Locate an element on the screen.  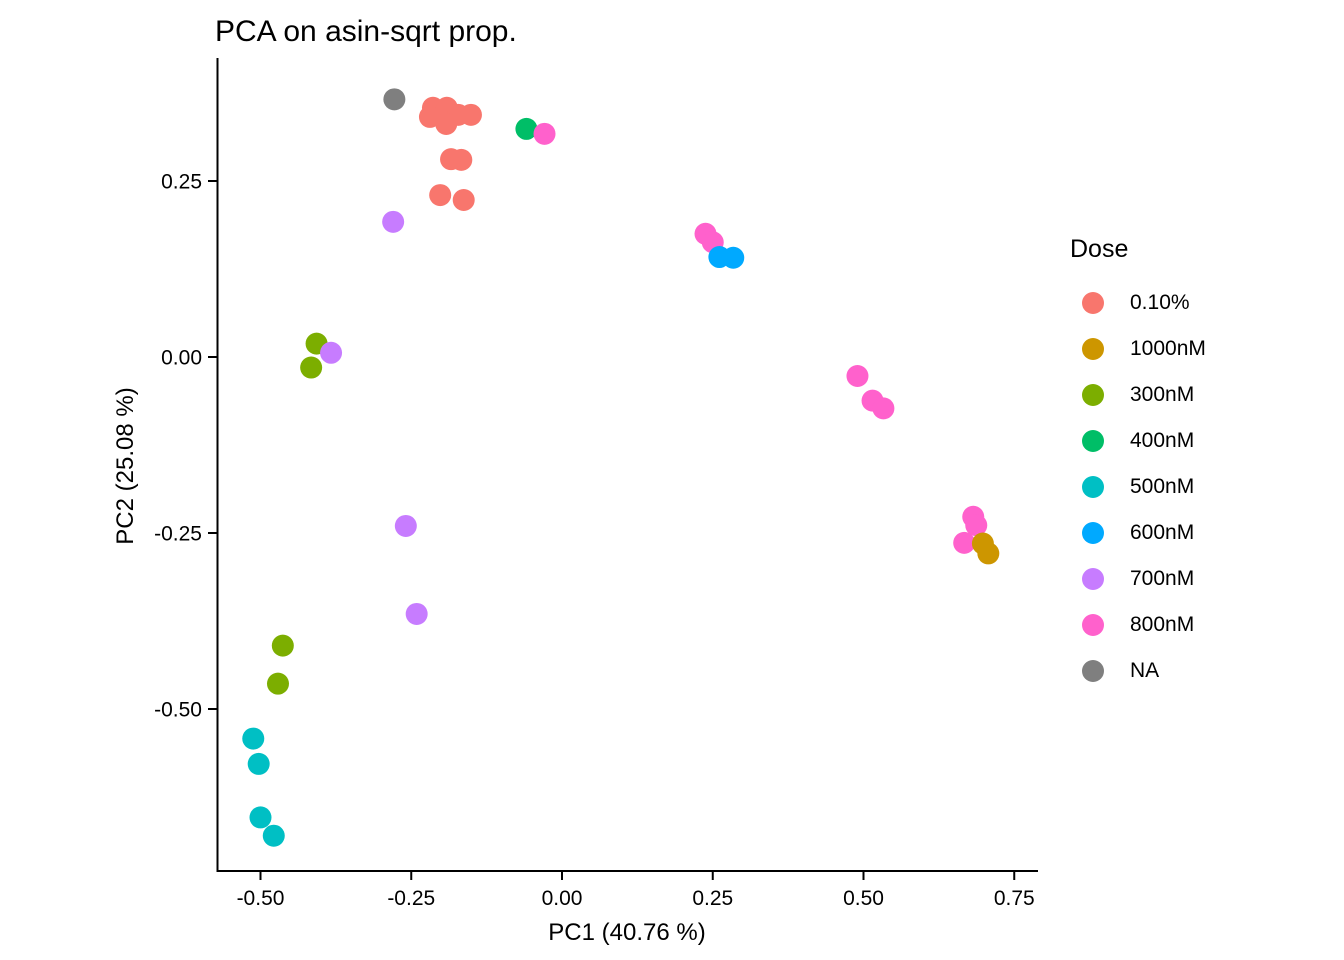
legend-item-700nM: 700nM is located at coordinates (1201, 579).